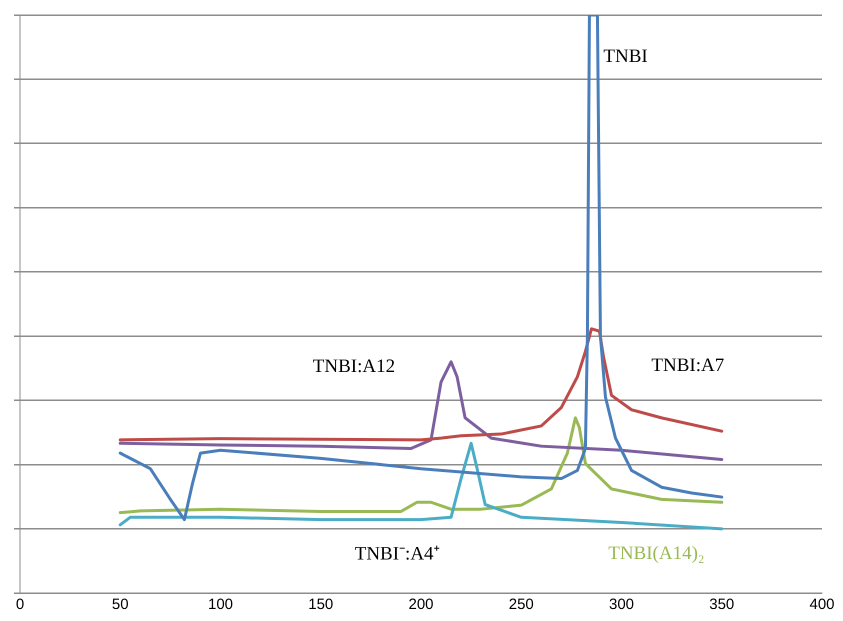 The width and height of the screenshot is (843, 621). Describe the element at coordinates (721, 605) in the screenshot. I see `x-tick-label: 350` at that location.